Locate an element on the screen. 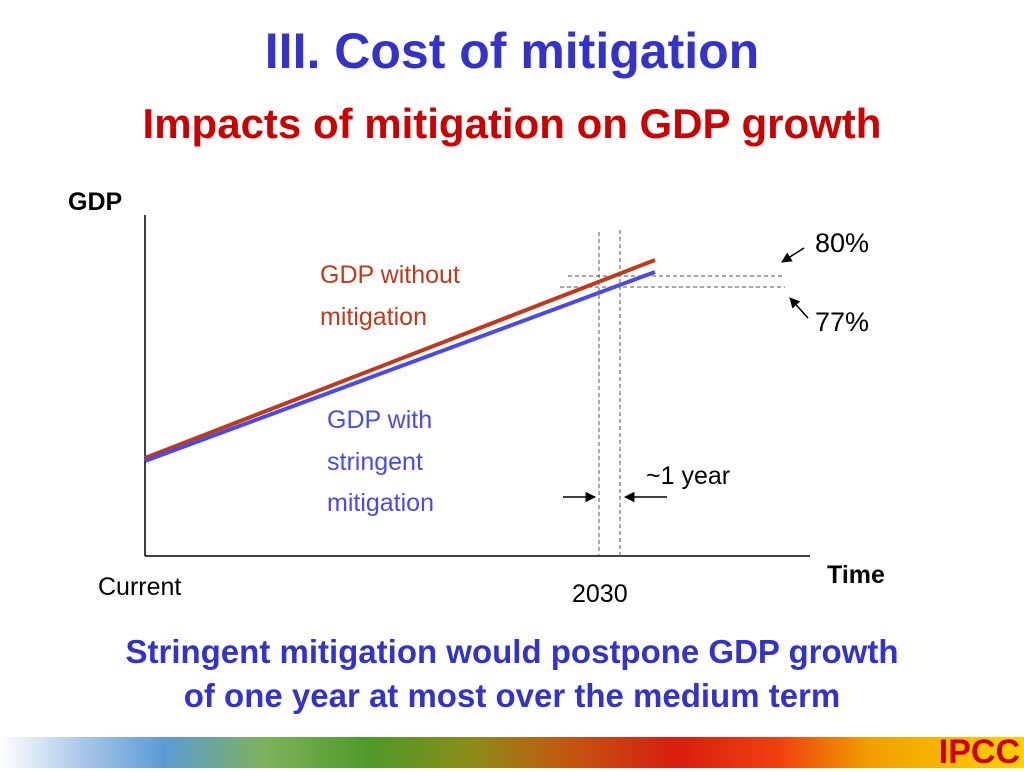 This screenshot has height=772, width=1024. series-line-without-mitigation is located at coordinates (400, 359).